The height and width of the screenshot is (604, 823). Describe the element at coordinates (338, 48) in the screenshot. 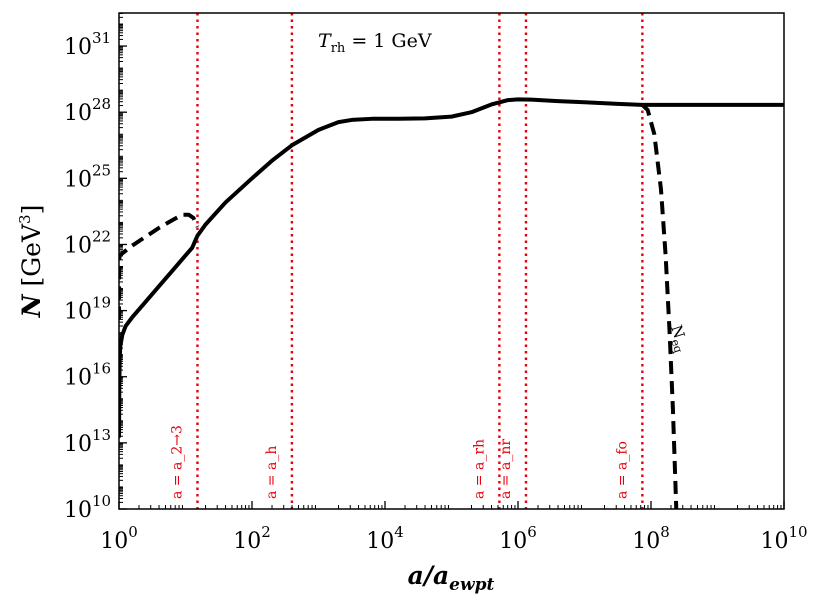

I see `title-subscript: rh` at that location.